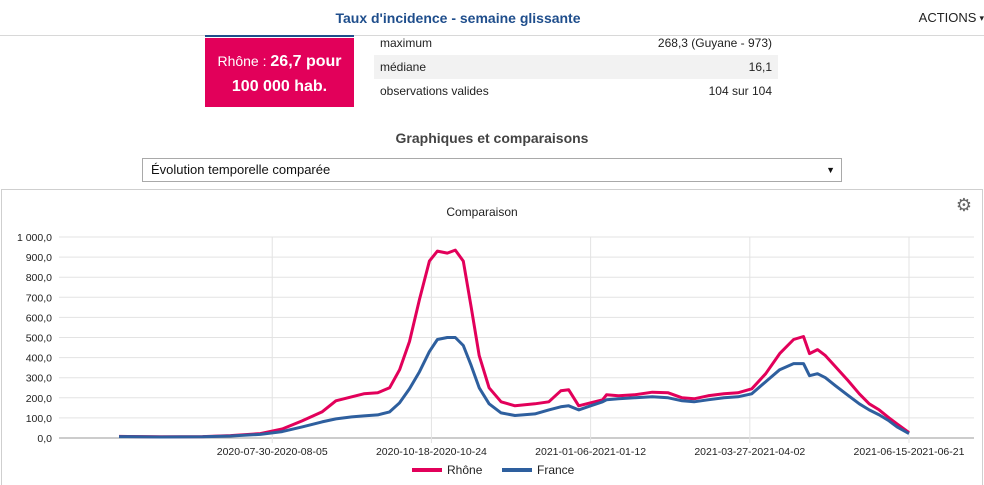 This screenshot has height=485, width=984. What do you see at coordinates (39, 339) in the screenshot?
I see `y-tick-label: 500,0` at bounding box center [39, 339].